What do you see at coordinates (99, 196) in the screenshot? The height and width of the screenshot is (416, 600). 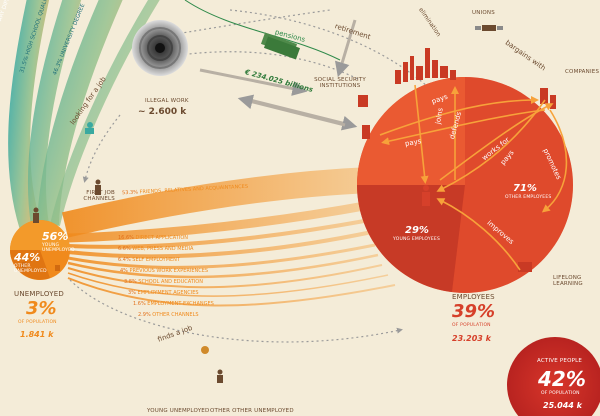 I see `first-job-channels-label: FIRST JOB CHANNELS` at bounding box center [99, 196].